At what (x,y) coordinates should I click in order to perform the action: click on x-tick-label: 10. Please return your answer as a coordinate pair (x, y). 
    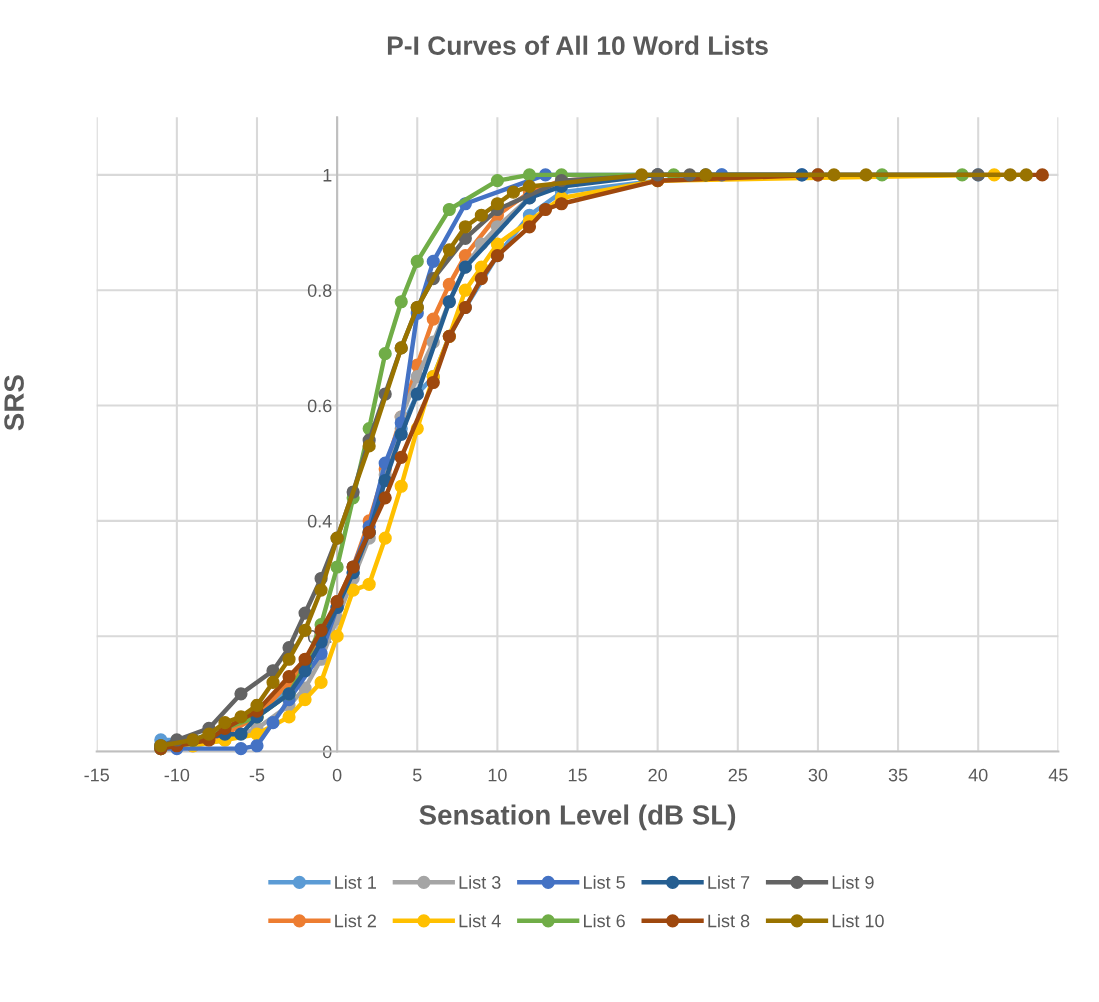
    Looking at the image, I should click on (497, 775).